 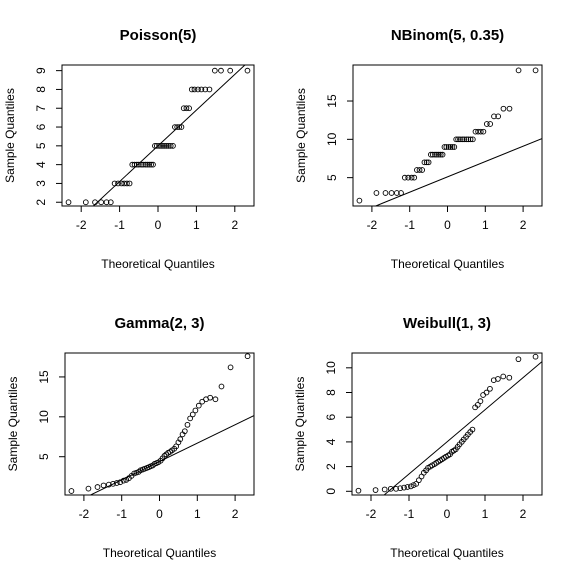 I want to click on x-tick-label: -1, so click(x=409, y=225).